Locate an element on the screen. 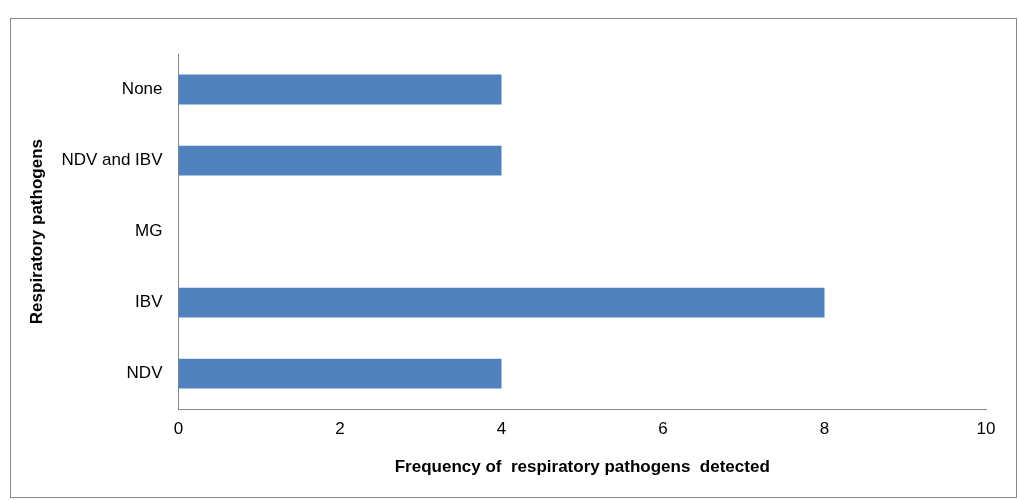  y-tick-label: NDV is located at coordinates (145, 373).